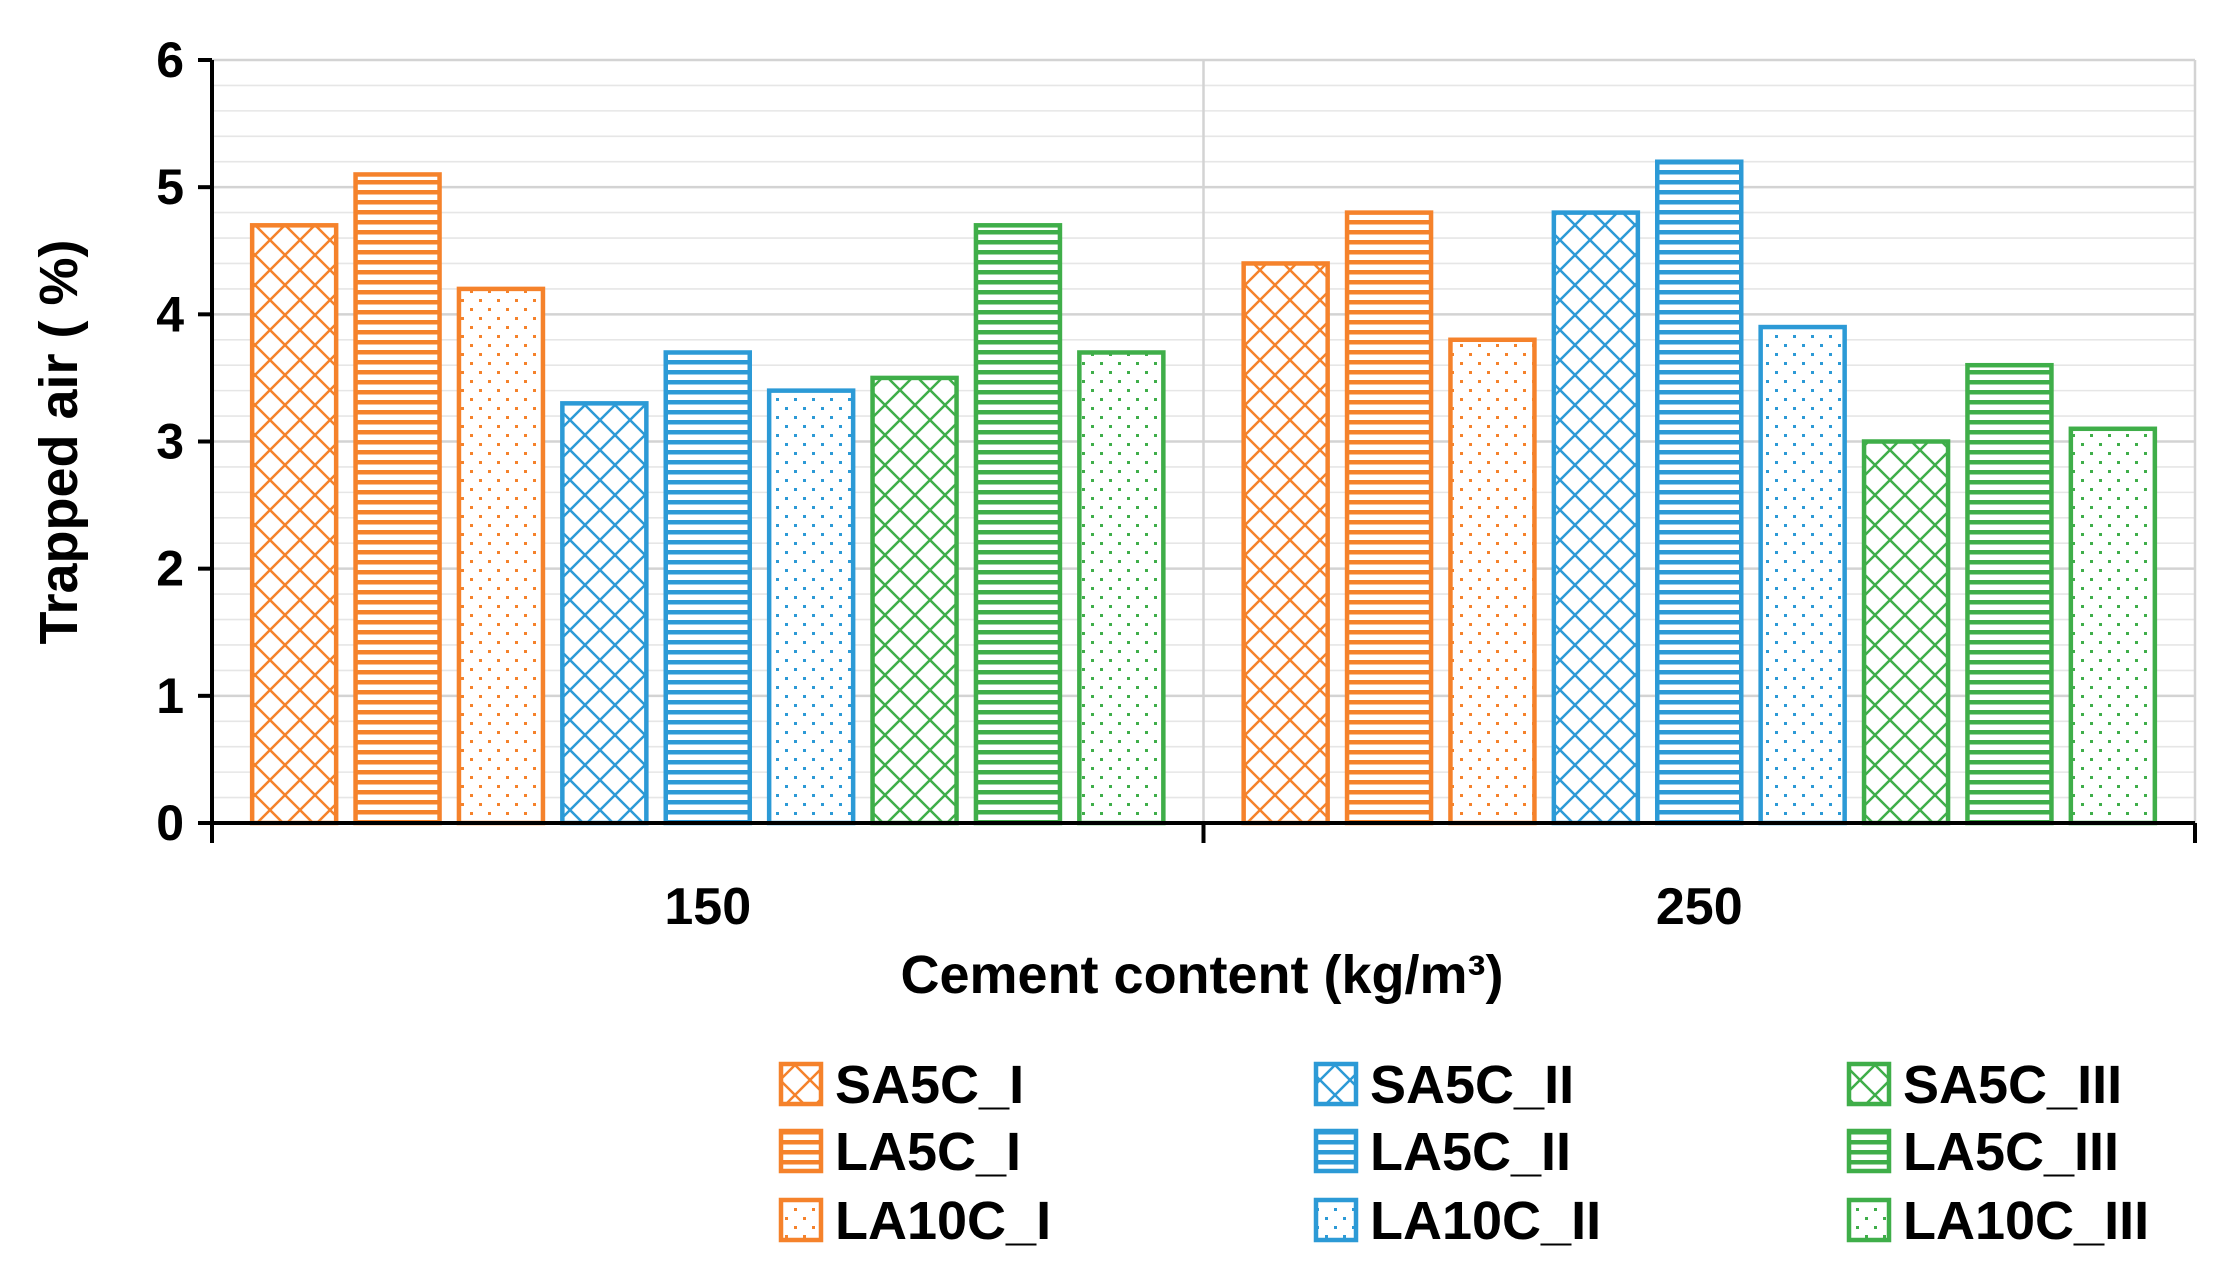 This screenshot has height=1276, width=2225. I want to click on y-tick-label: 2, so click(170, 569).